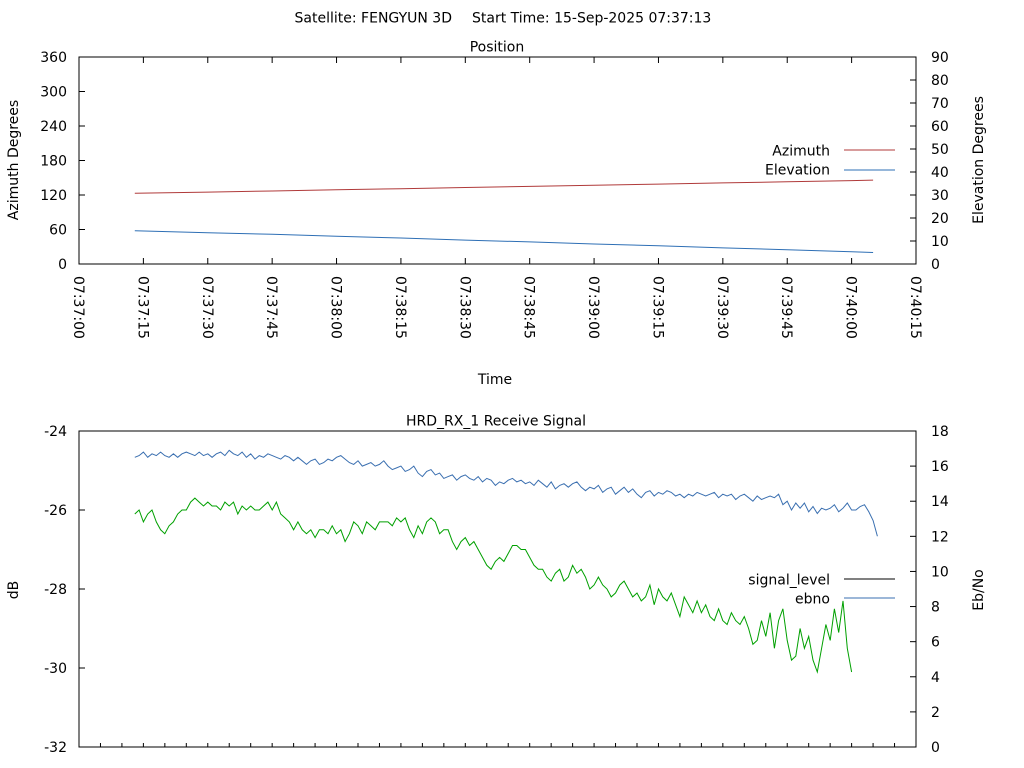 This screenshot has height=768, width=1024. What do you see at coordinates (497, 745) in the screenshot?
I see `signal-x-axis` at bounding box center [497, 745].